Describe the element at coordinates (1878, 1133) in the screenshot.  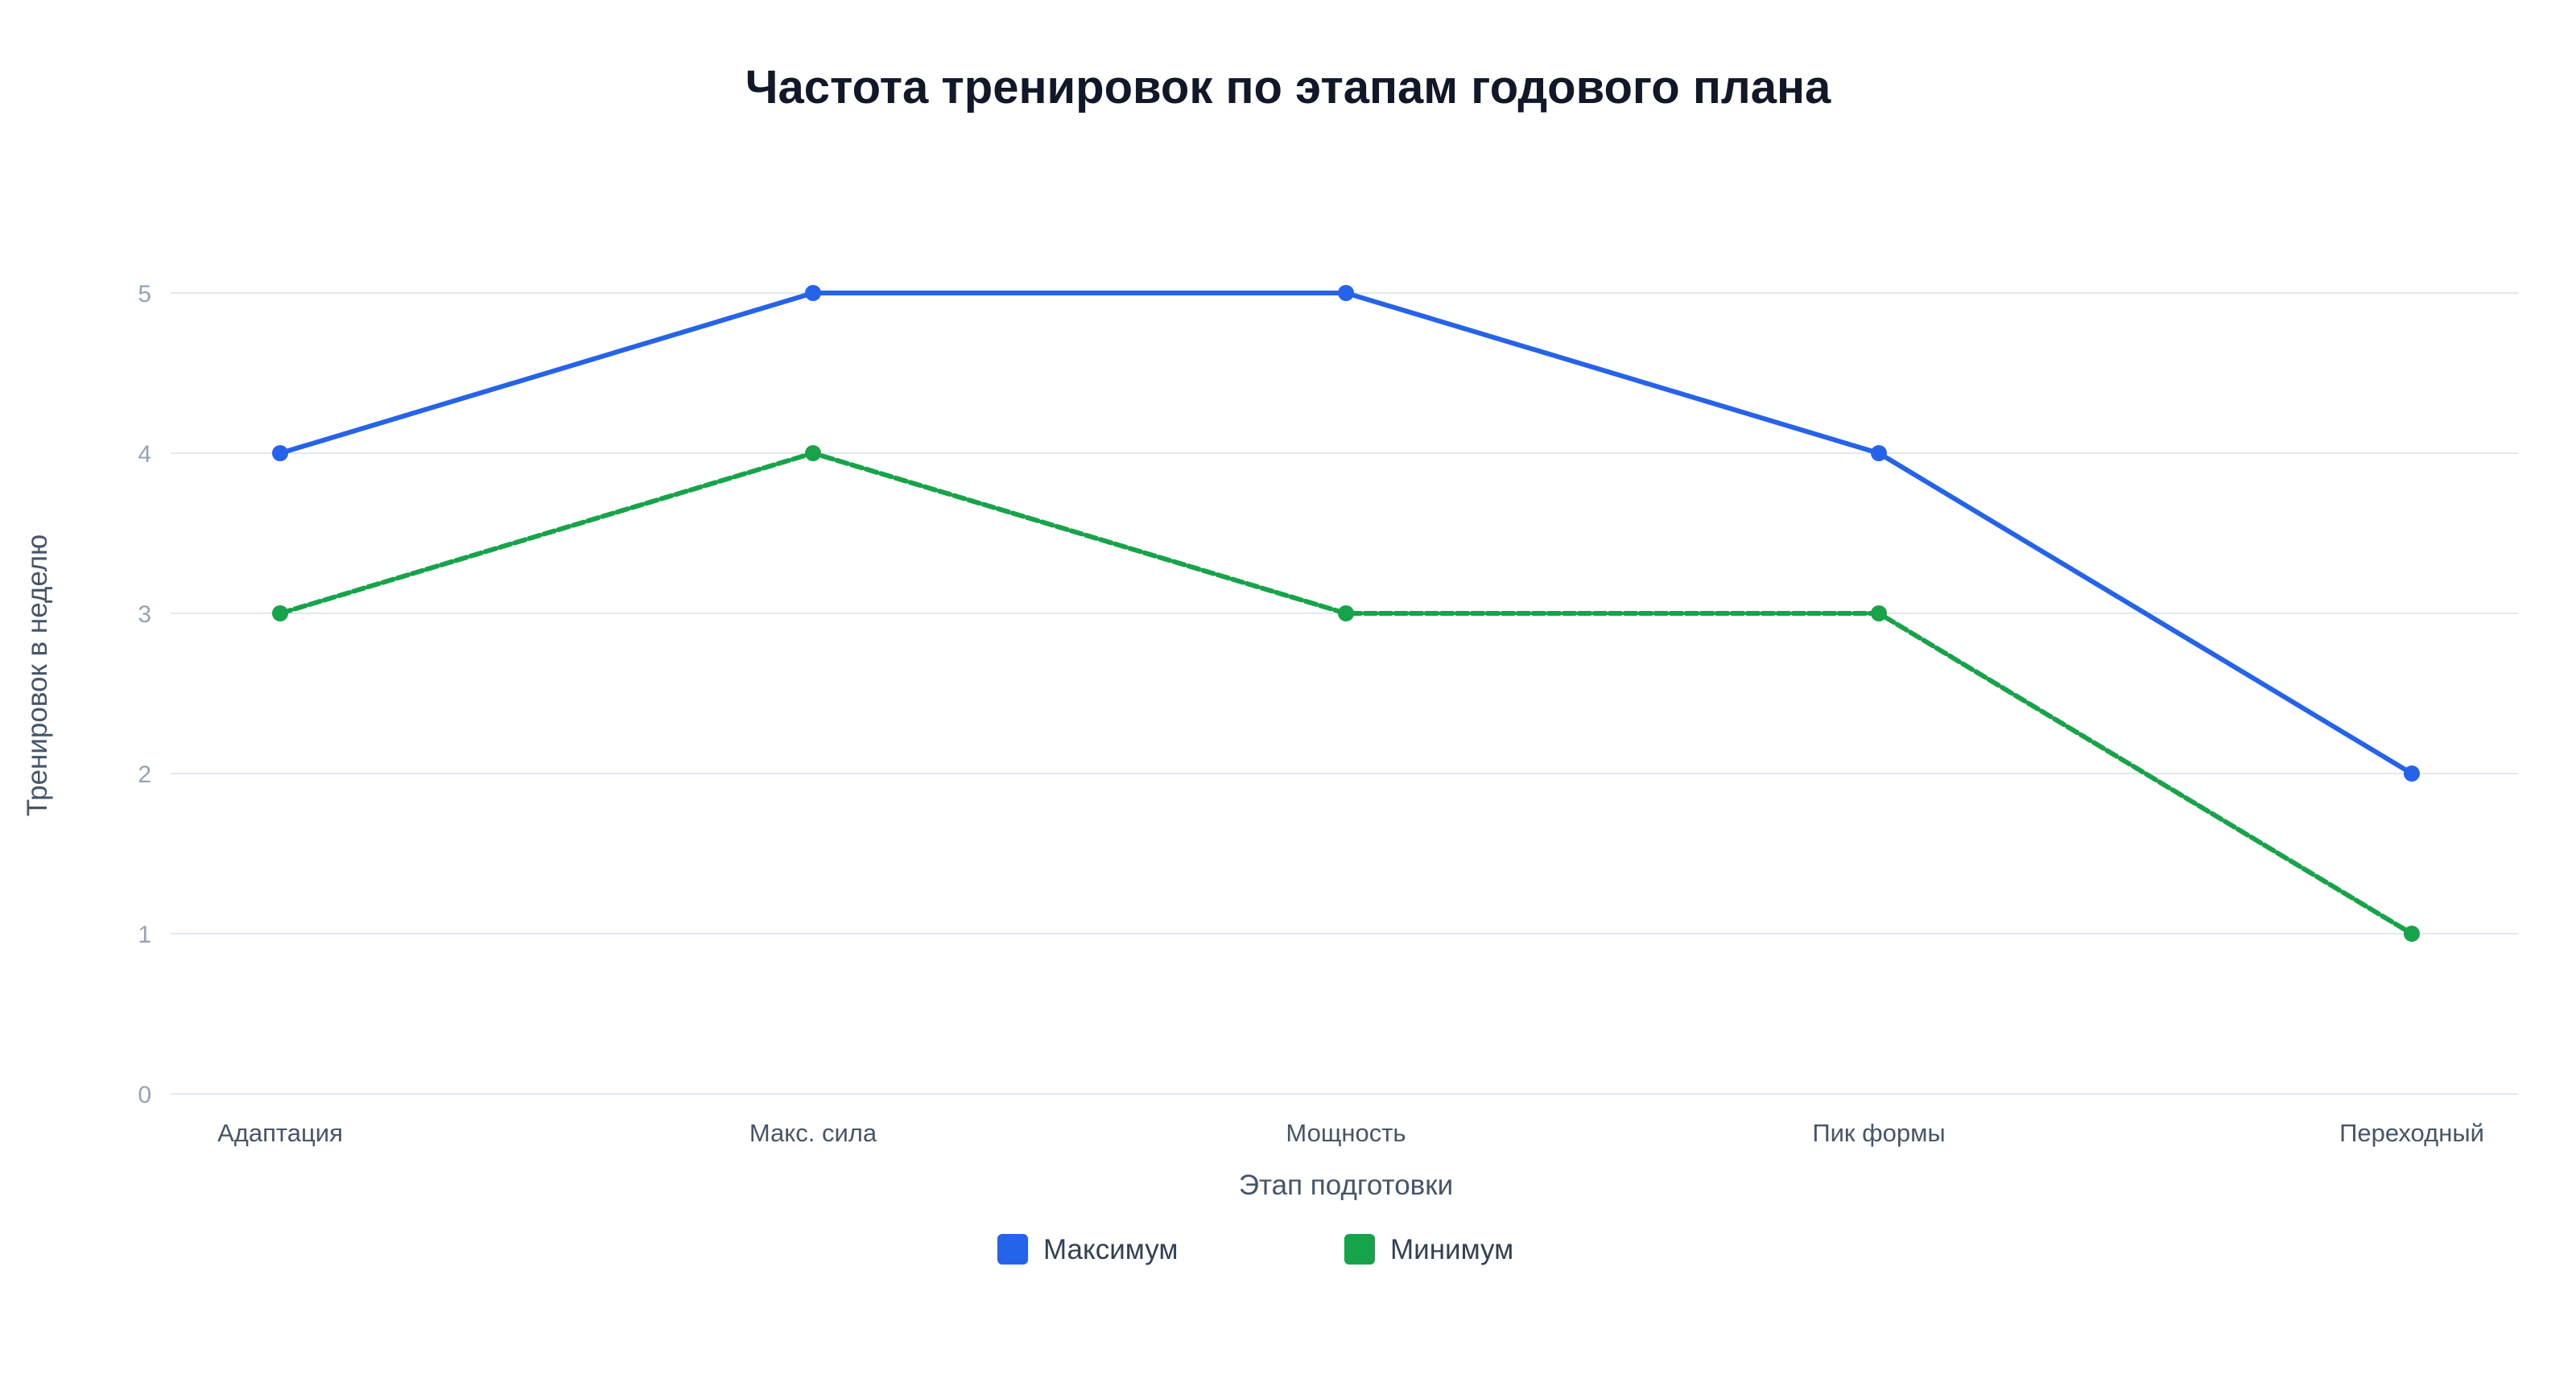
I see `x-tick-label: Пик формы` at that location.